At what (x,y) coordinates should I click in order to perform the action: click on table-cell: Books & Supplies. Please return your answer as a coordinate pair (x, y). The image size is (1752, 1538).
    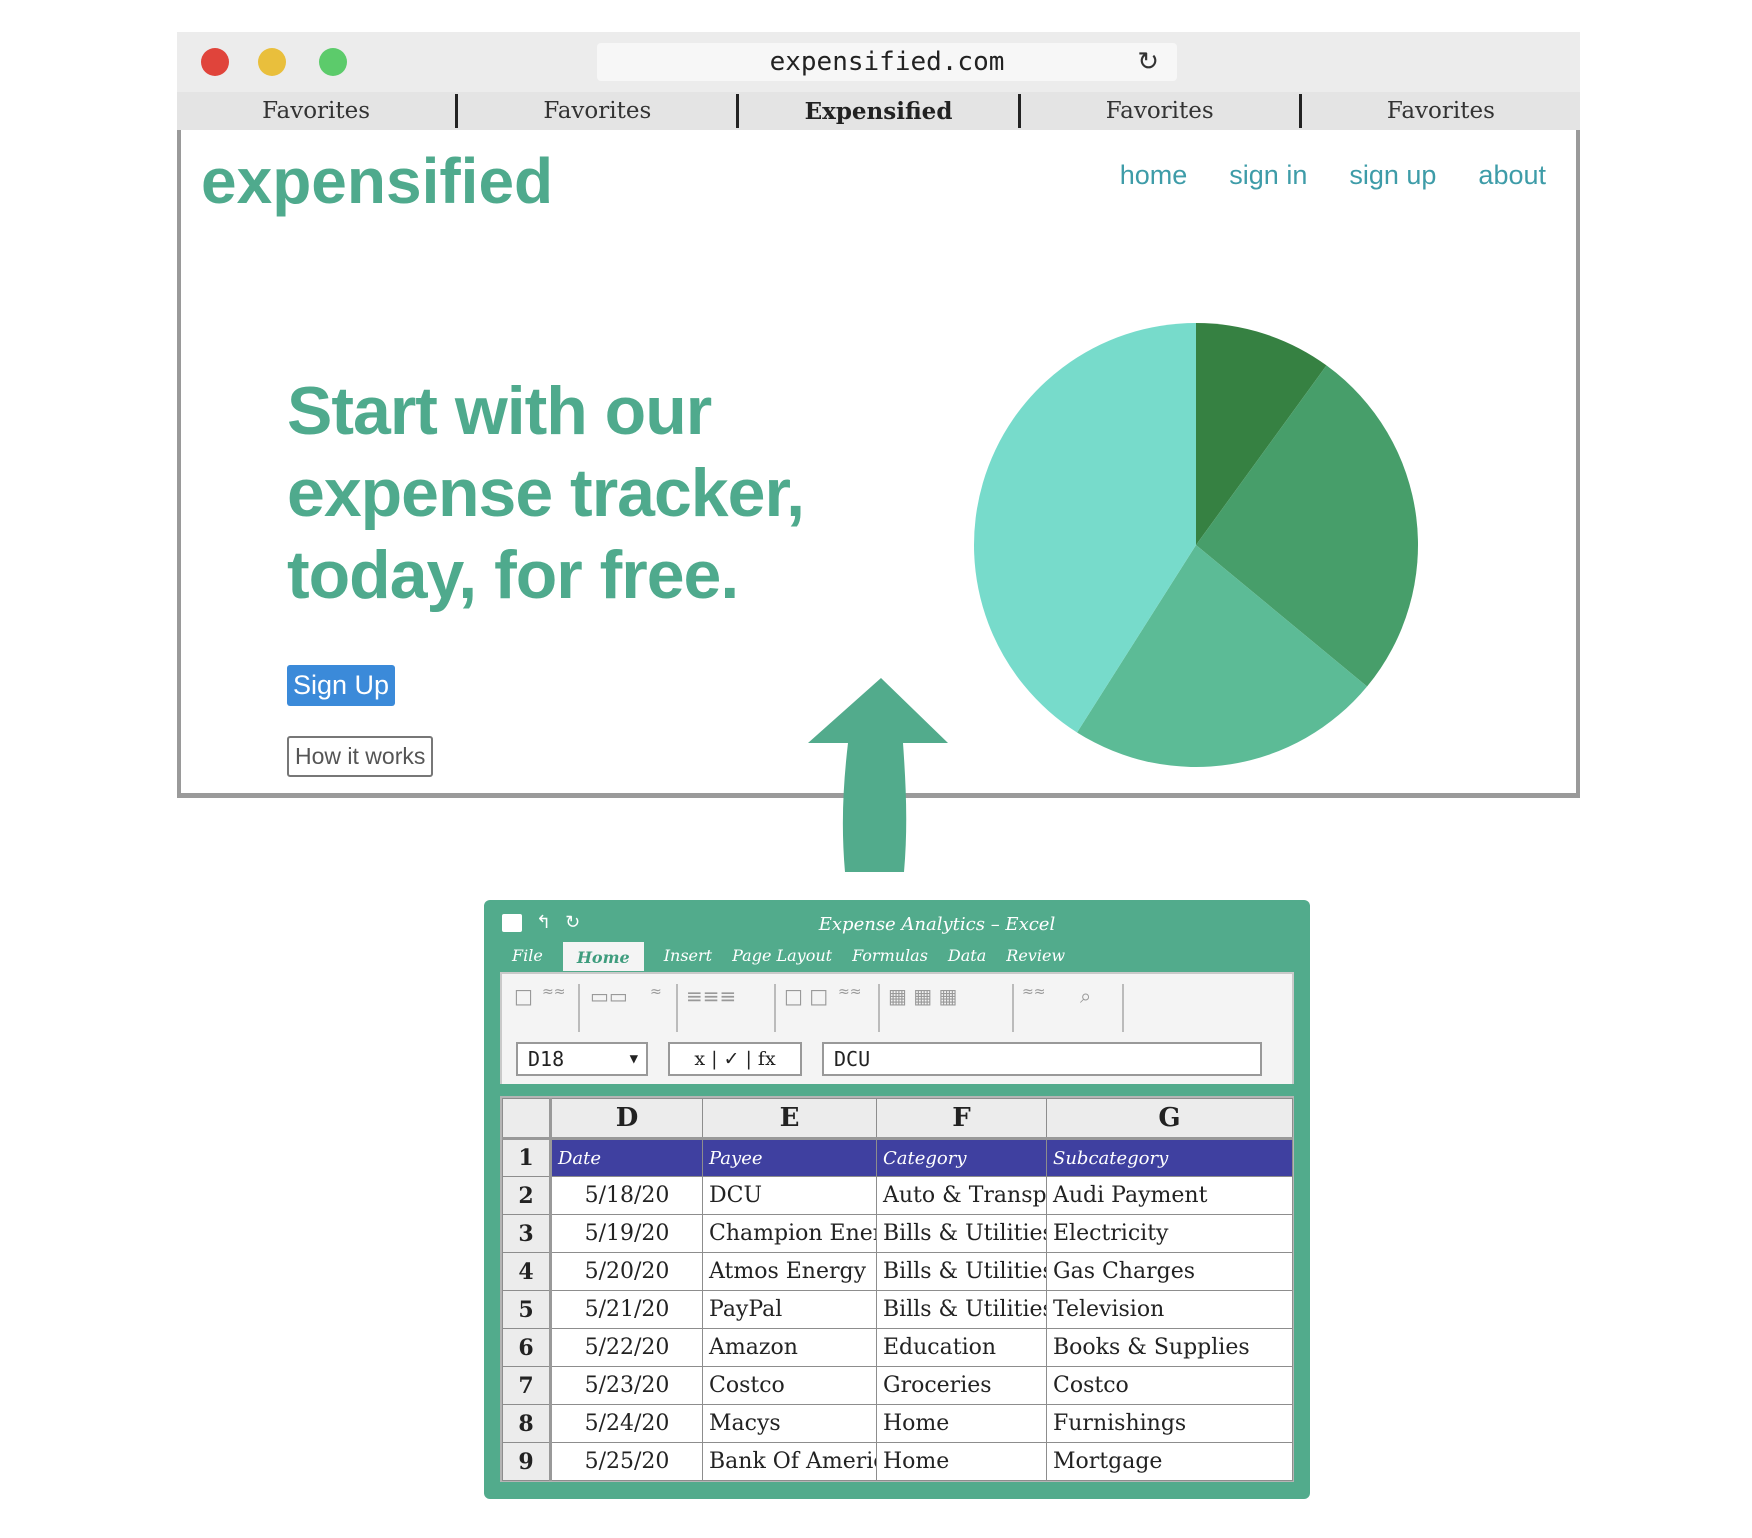
    Looking at the image, I should click on (1169, 1347).